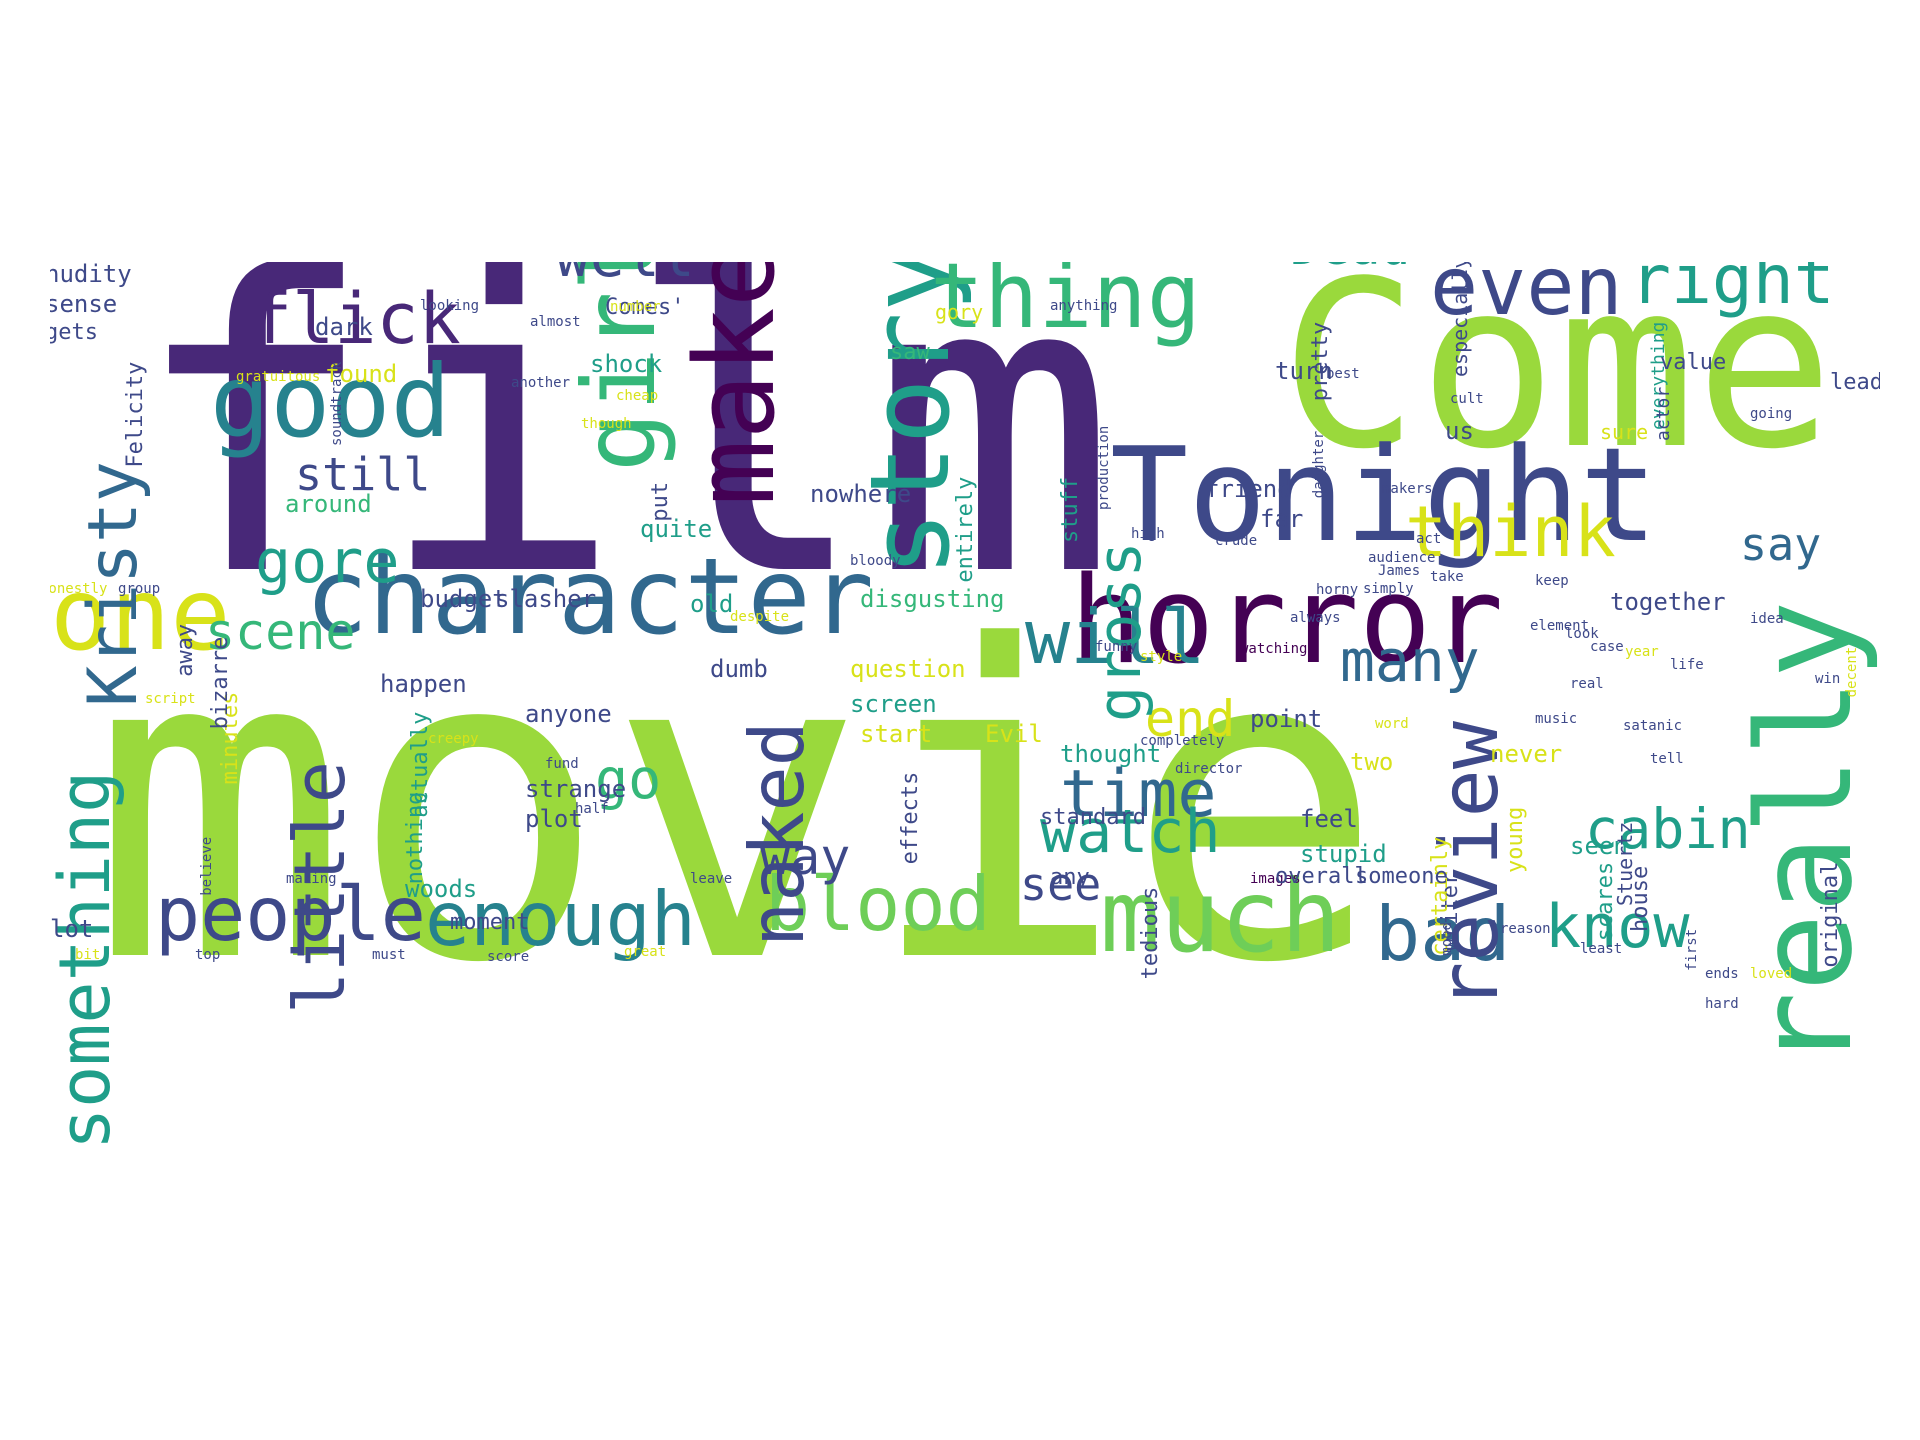  I want to click on cloud-word-point: point, so click(1286, 719).